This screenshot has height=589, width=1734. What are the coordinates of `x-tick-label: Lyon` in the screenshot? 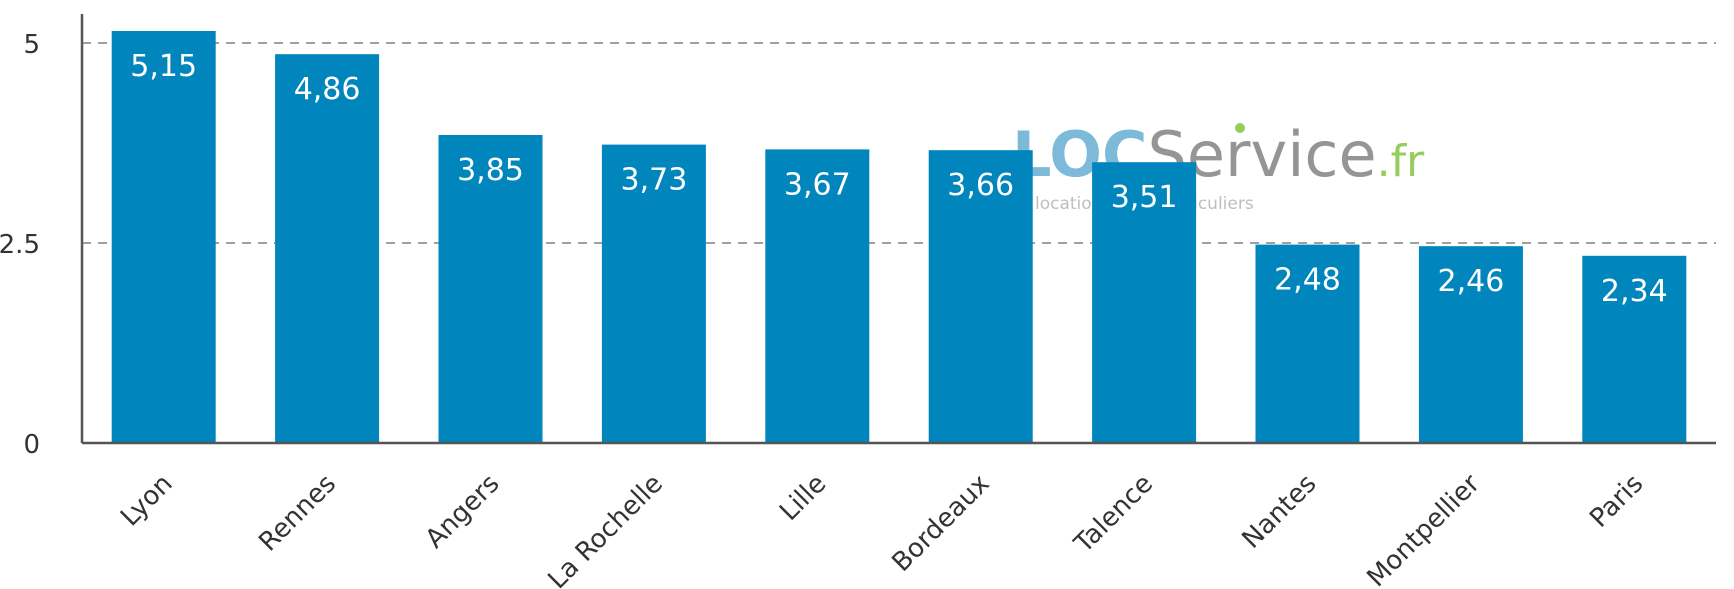 It's located at (147, 501).